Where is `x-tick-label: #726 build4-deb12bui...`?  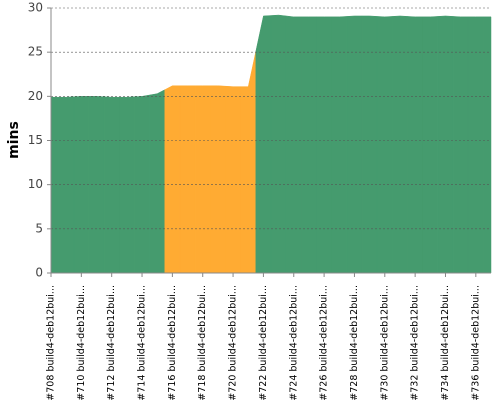 x-tick-label: #726 build4-deb12bui... is located at coordinates (324, 342).